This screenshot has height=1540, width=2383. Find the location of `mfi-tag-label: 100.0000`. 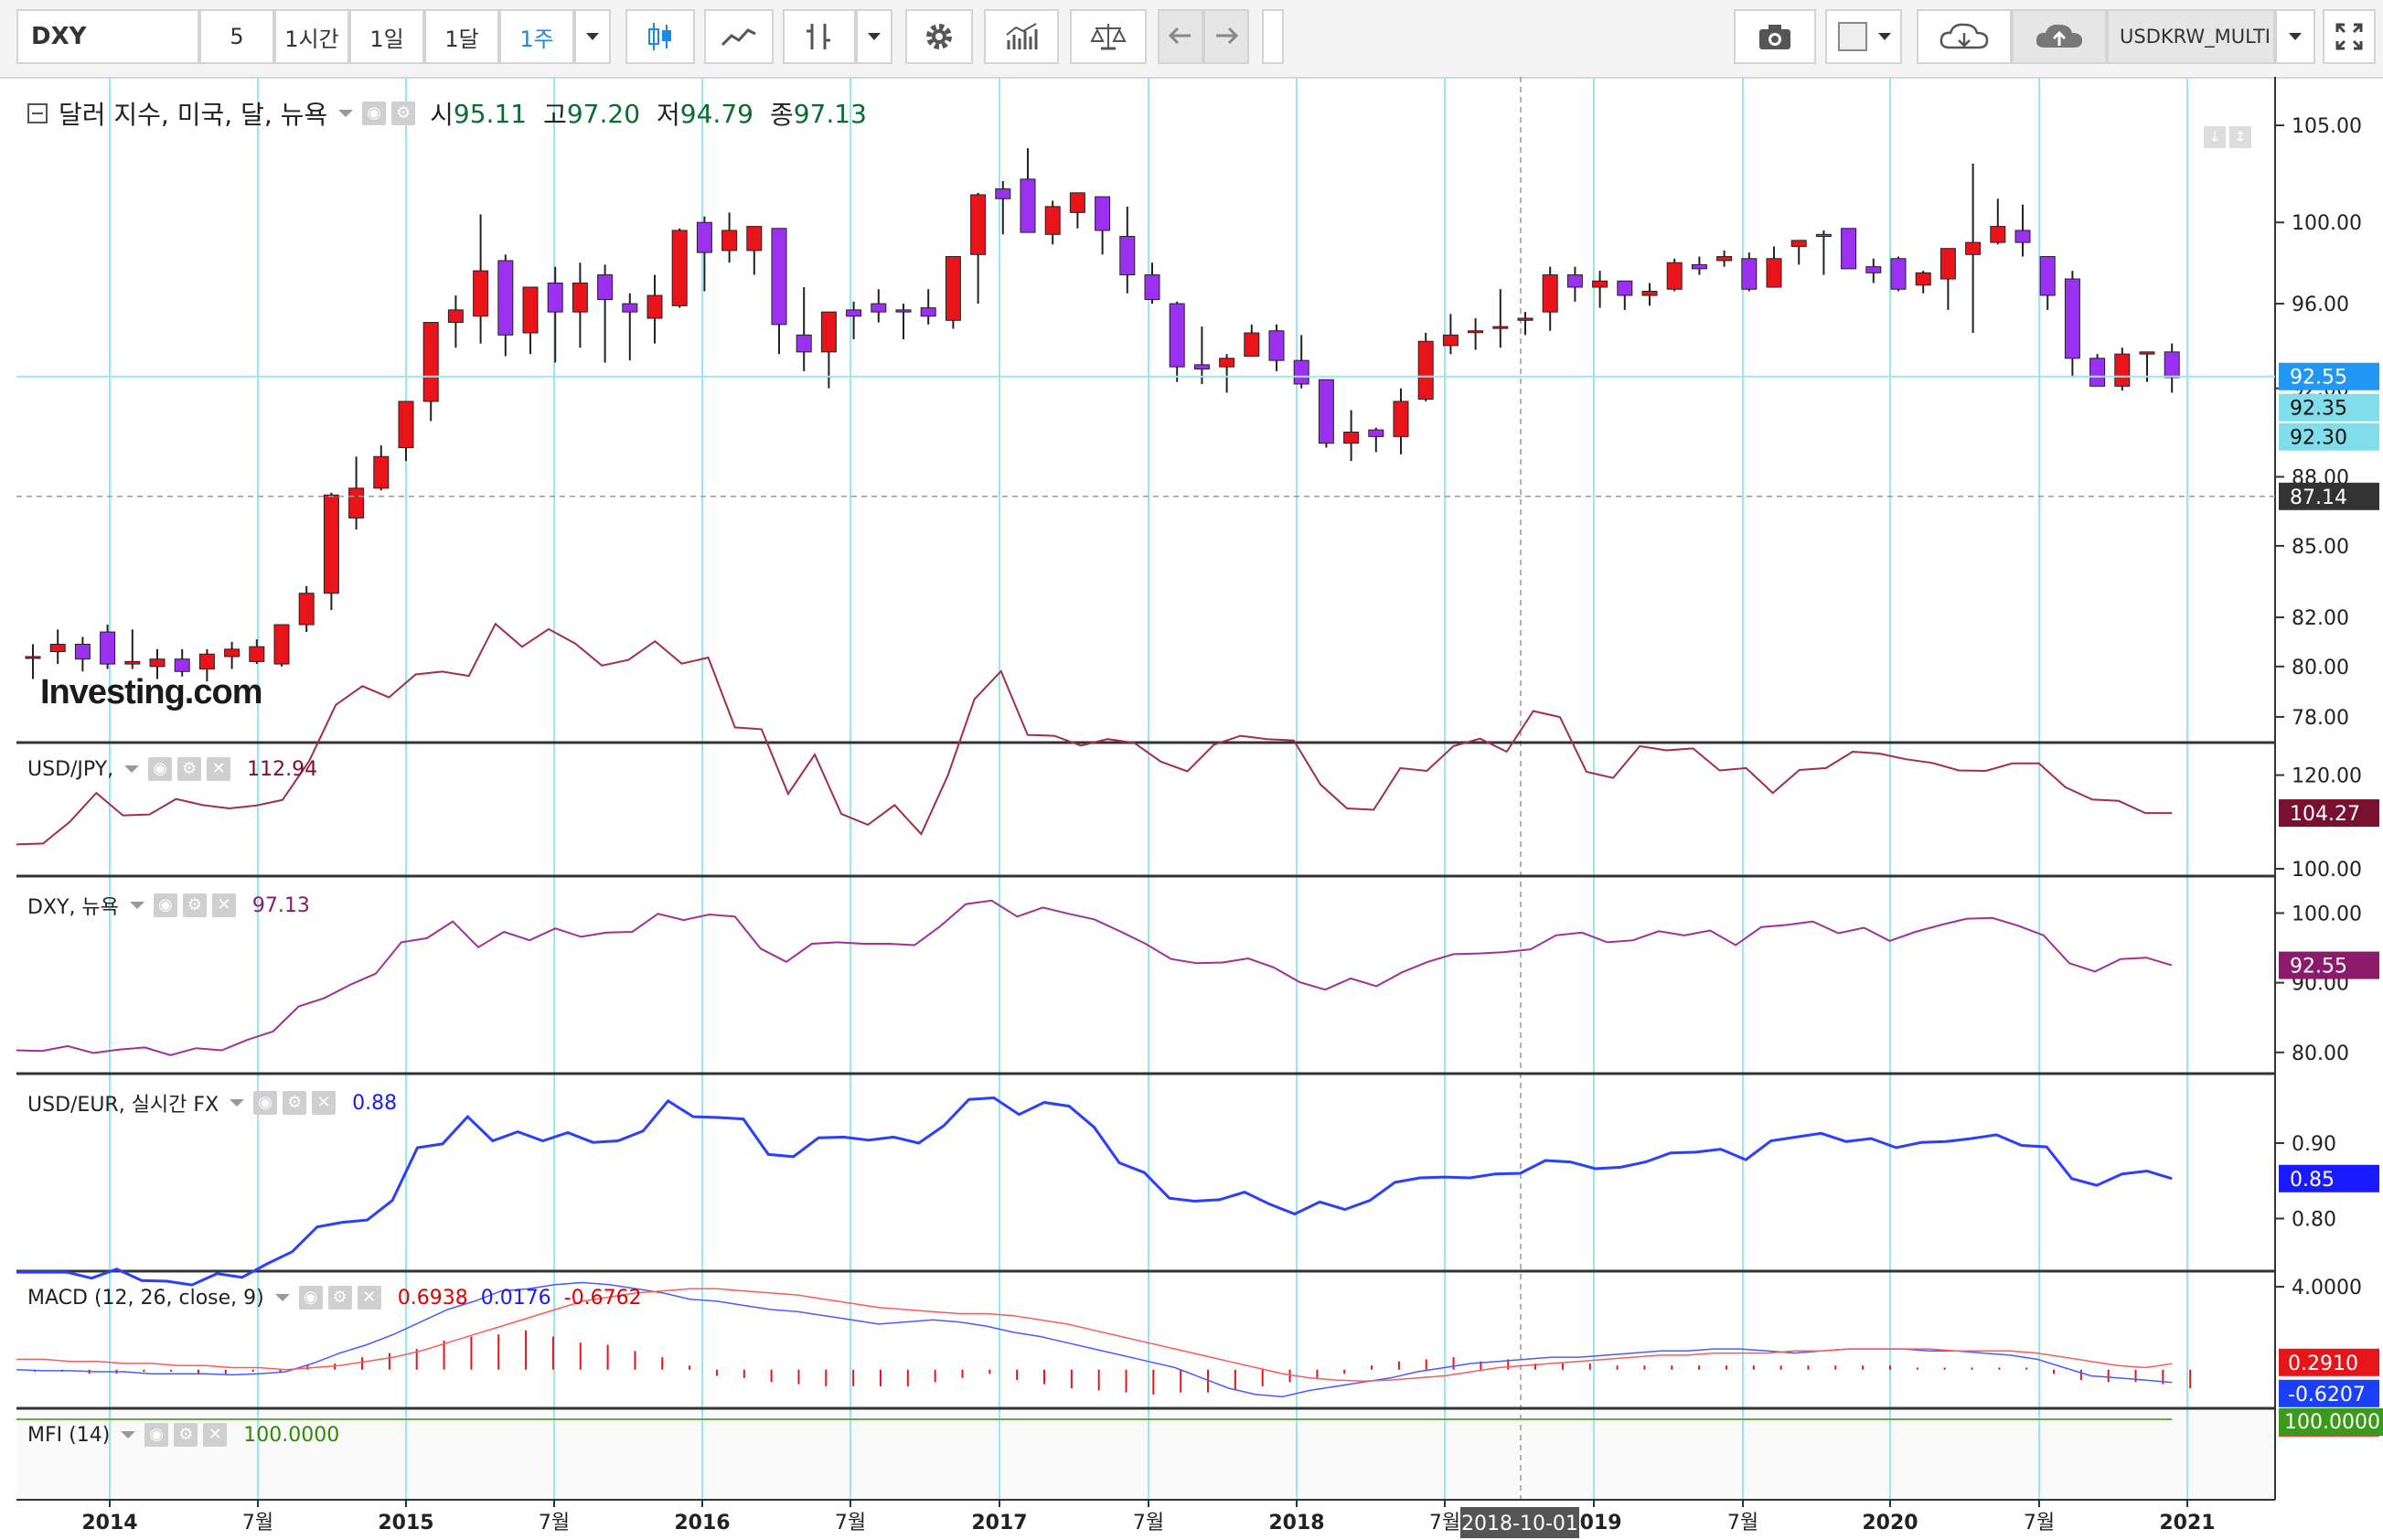

mfi-tag-label: 100.0000 is located at coordinates (2332, 1422).